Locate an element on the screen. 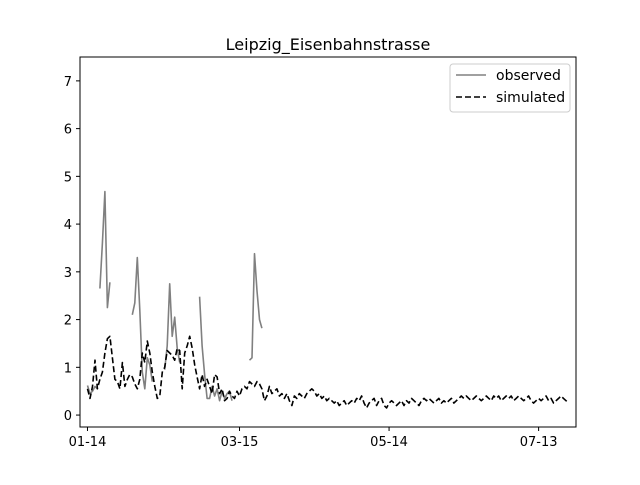  x-tick-label: 05-14 is located at coordinates (389, 442).